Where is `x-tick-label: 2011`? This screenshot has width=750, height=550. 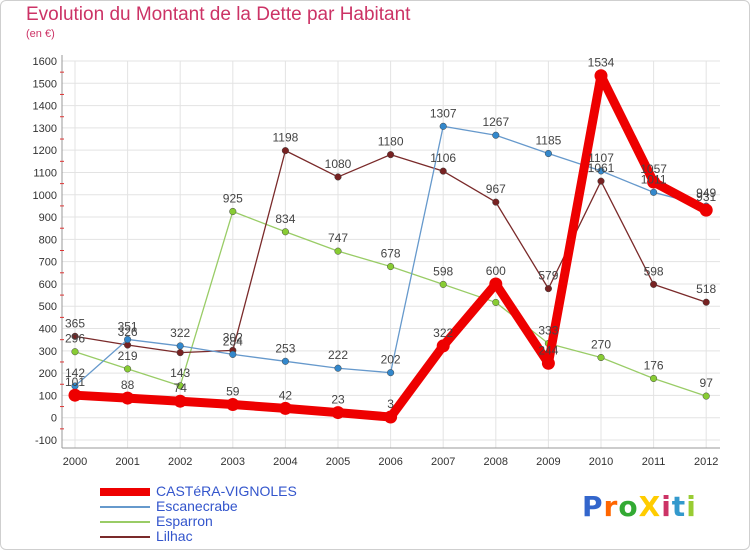
x-tick-label: 2011 is located at coordinates (654, 462).